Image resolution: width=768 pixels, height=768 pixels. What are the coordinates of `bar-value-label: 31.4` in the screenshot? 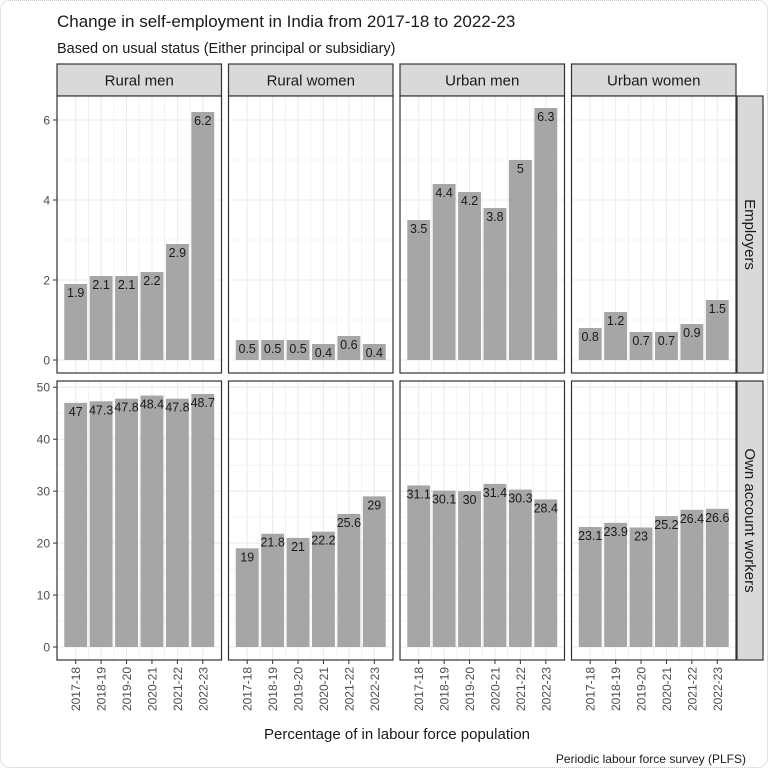 It's located at (495, 493).